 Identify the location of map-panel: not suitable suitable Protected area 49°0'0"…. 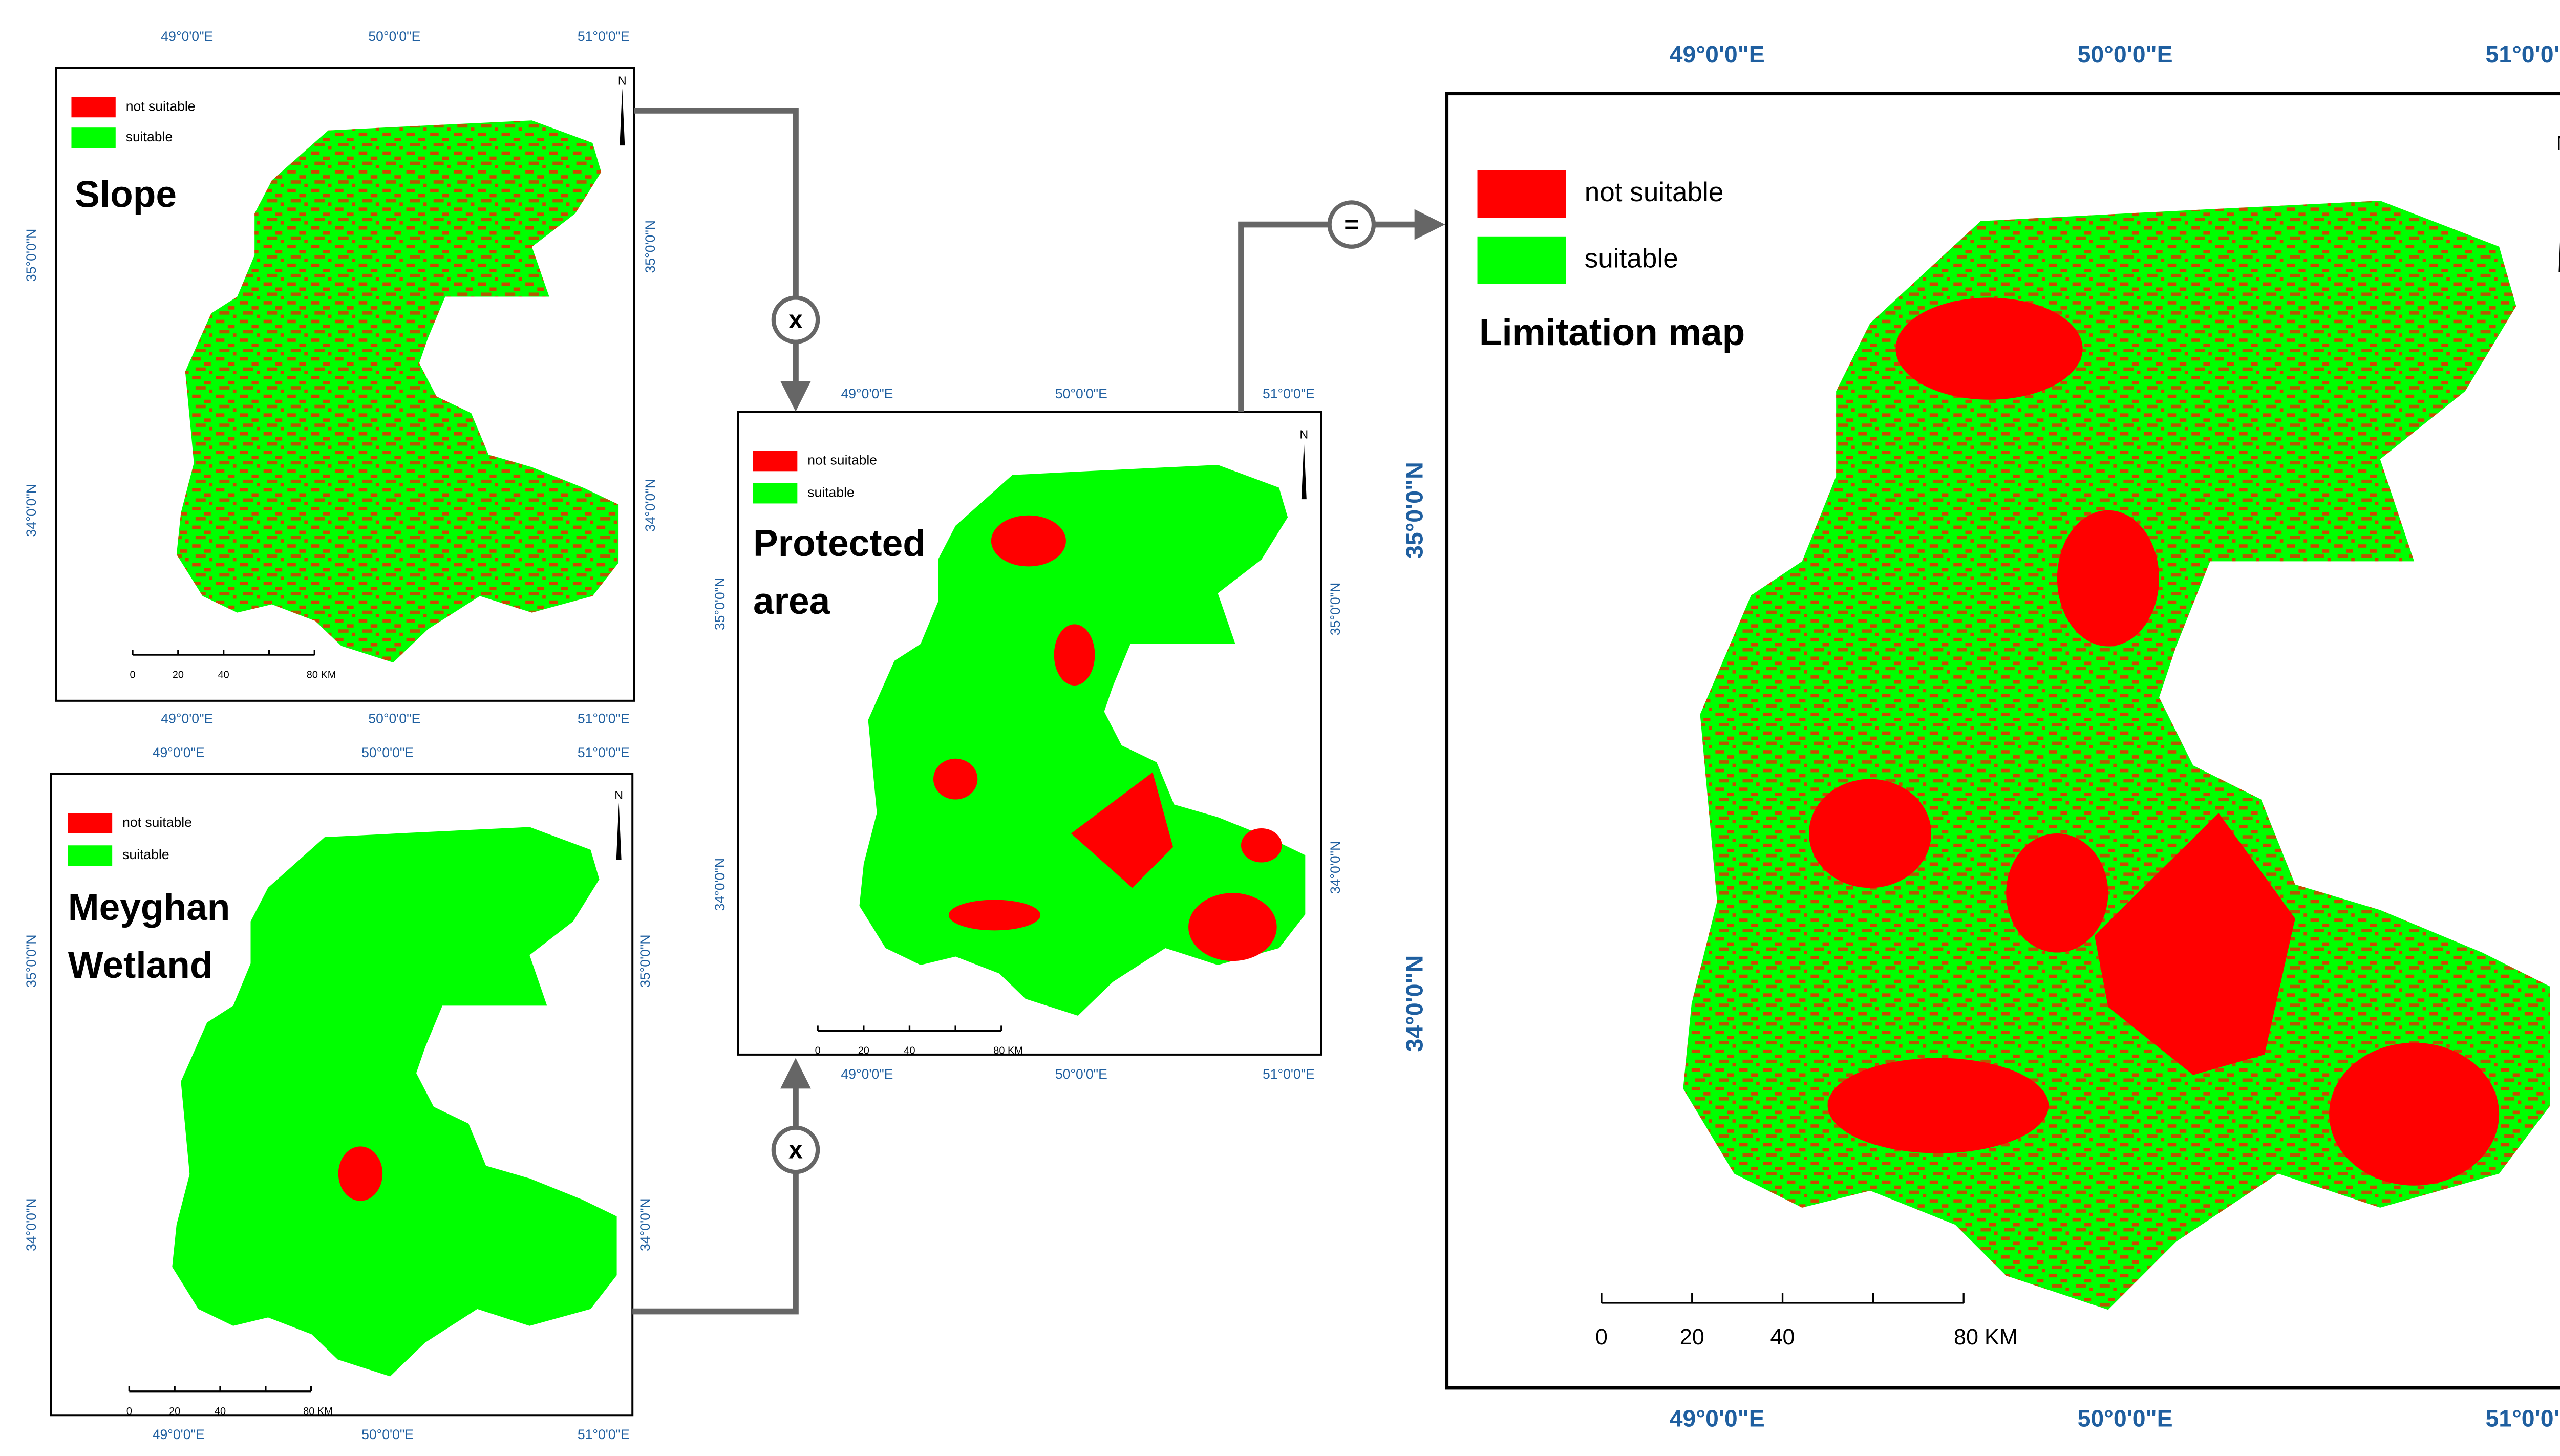
(1027, 734).